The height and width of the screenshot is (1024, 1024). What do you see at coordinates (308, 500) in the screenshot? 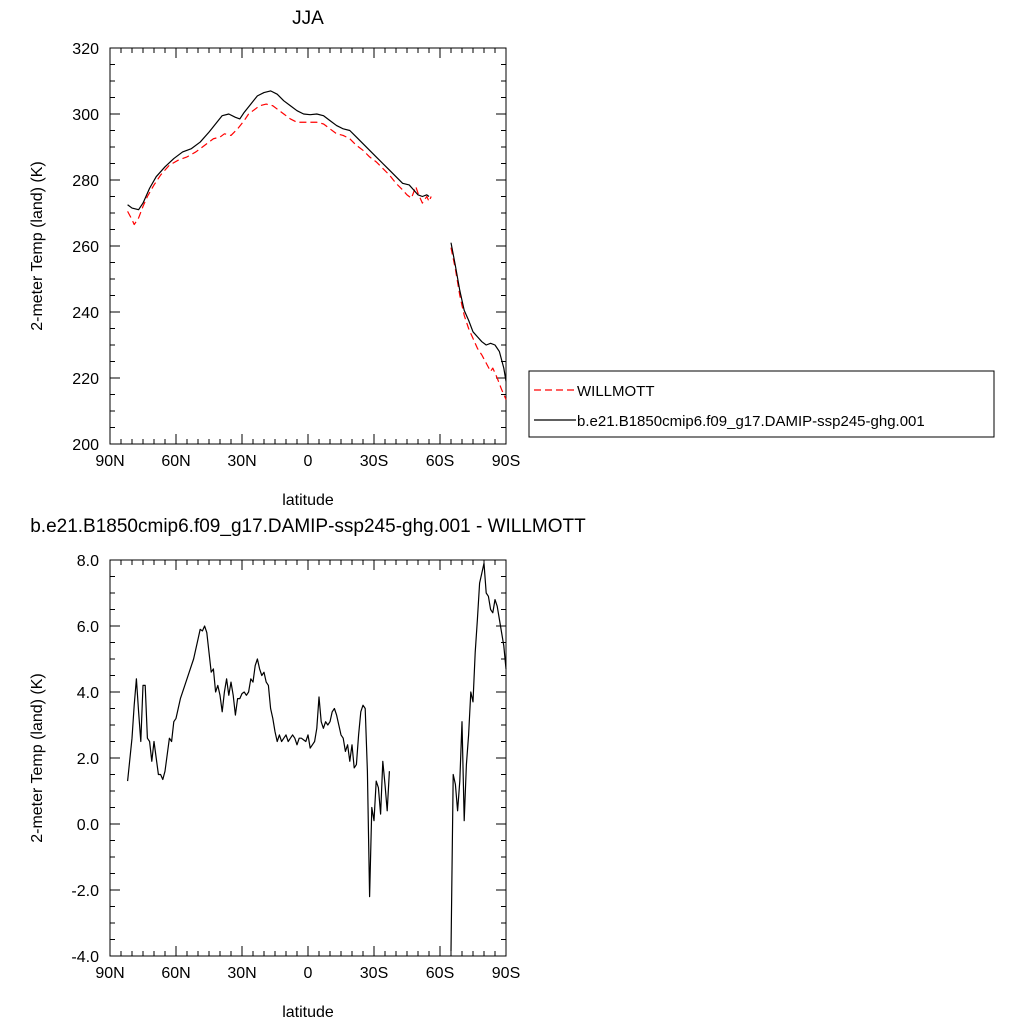
I see `top-x-axis-label: latitude` at bounding box center [308, 500].